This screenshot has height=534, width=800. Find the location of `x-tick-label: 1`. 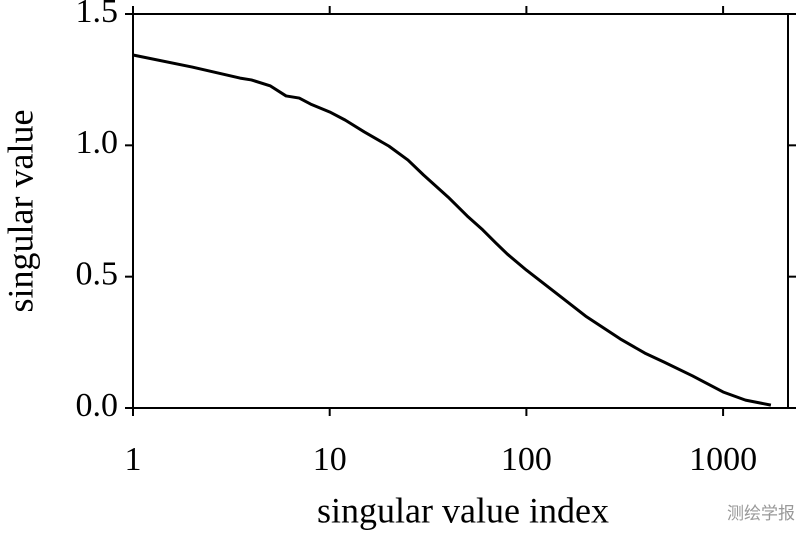

x-tick-label: 1 is located at coordinates (133, 459).